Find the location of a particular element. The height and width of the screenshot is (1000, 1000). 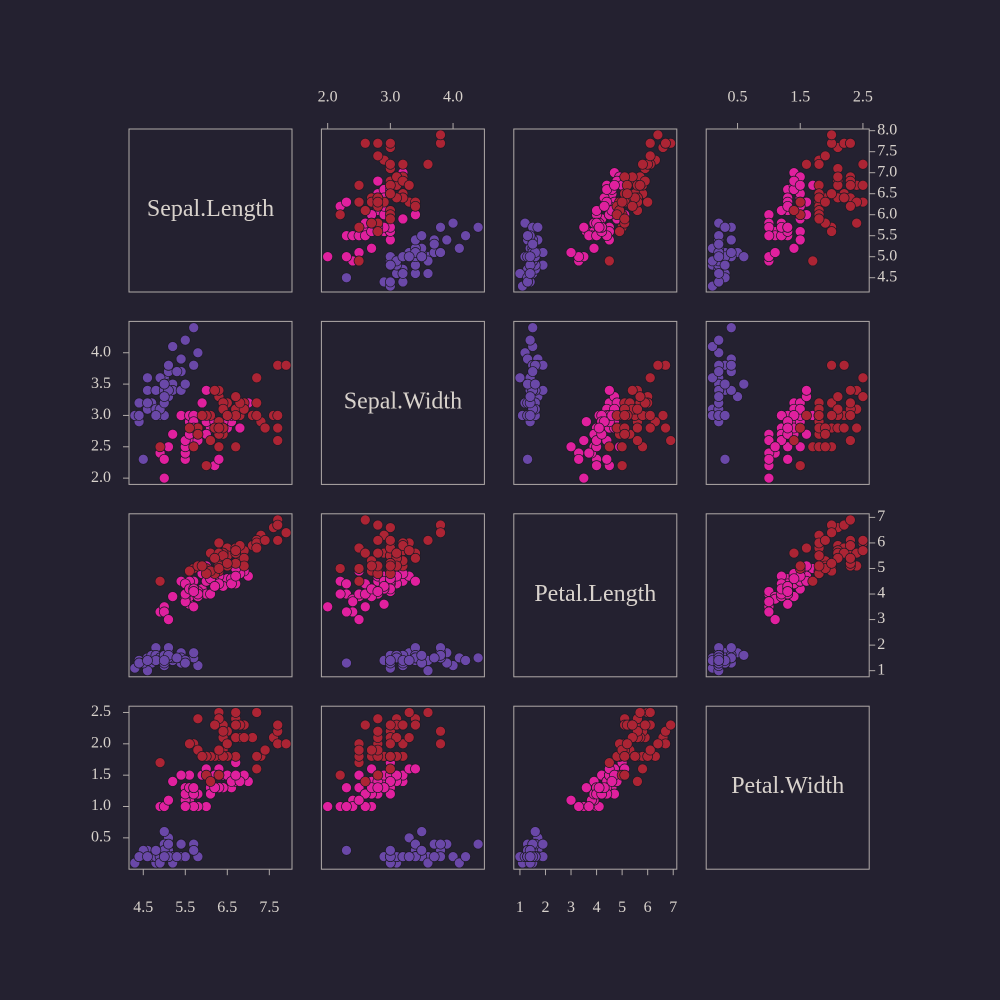

variable-label: Petal.Width is located at coordinates (787, 786).